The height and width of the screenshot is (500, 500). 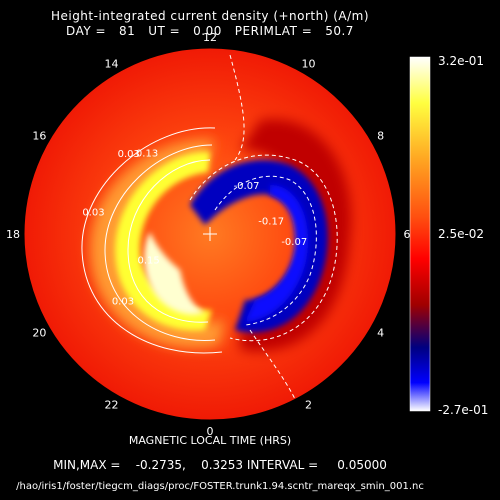 I want to click on contour-line-dayside, so click(x=237, y=107).